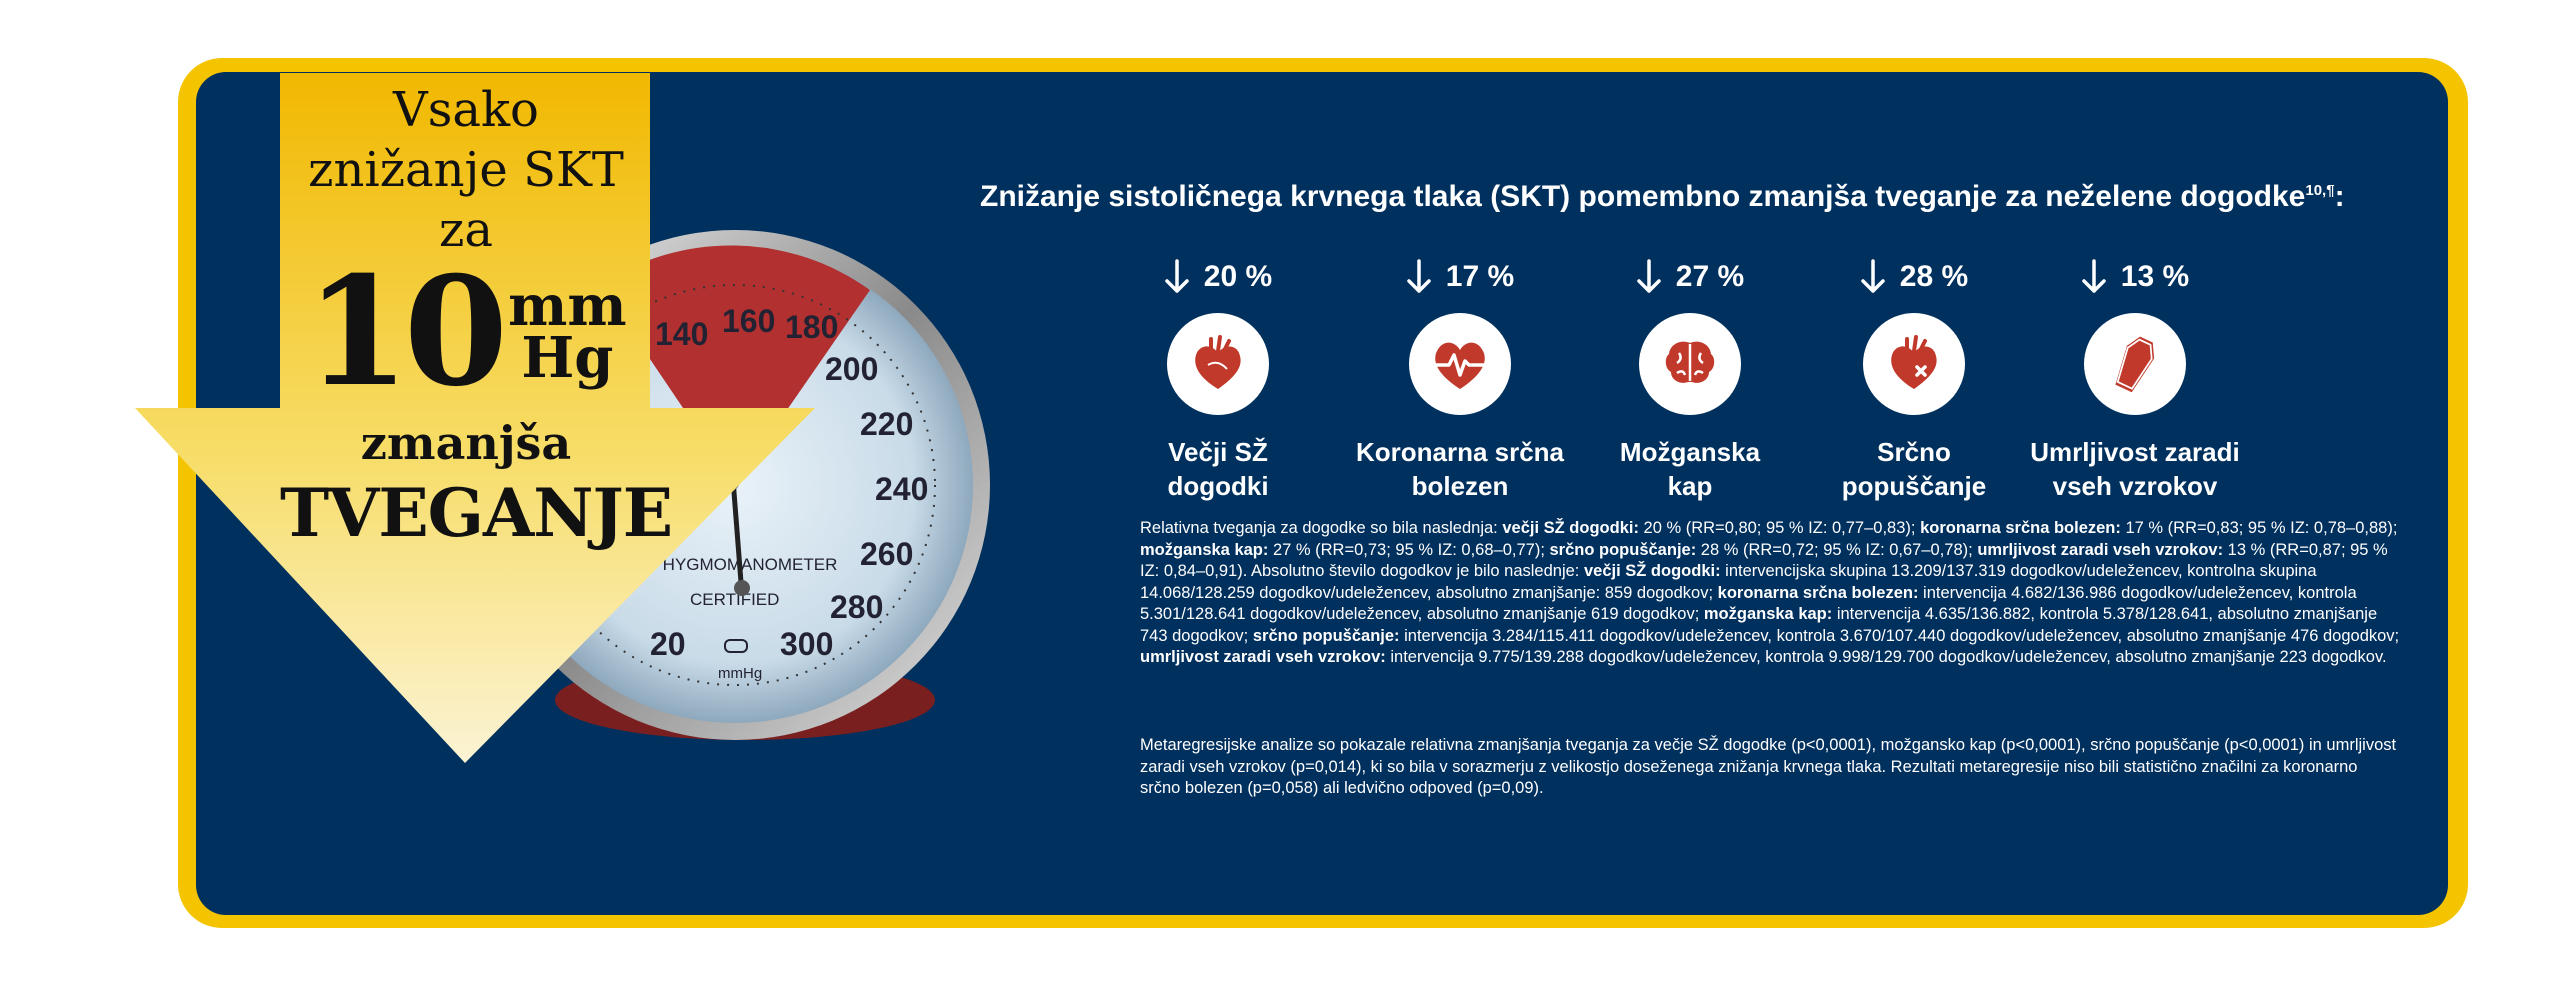 Image resolution: width=2560 pixels, height=1000 pixels. I want to click on heading-superscript: 10,¶, so click(2320, 190).